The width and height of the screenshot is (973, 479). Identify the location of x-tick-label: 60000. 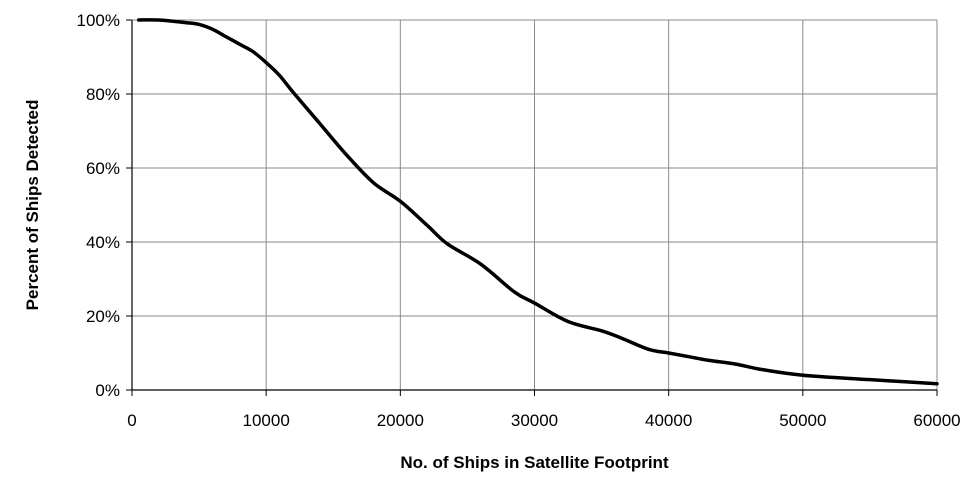
(936, 420).